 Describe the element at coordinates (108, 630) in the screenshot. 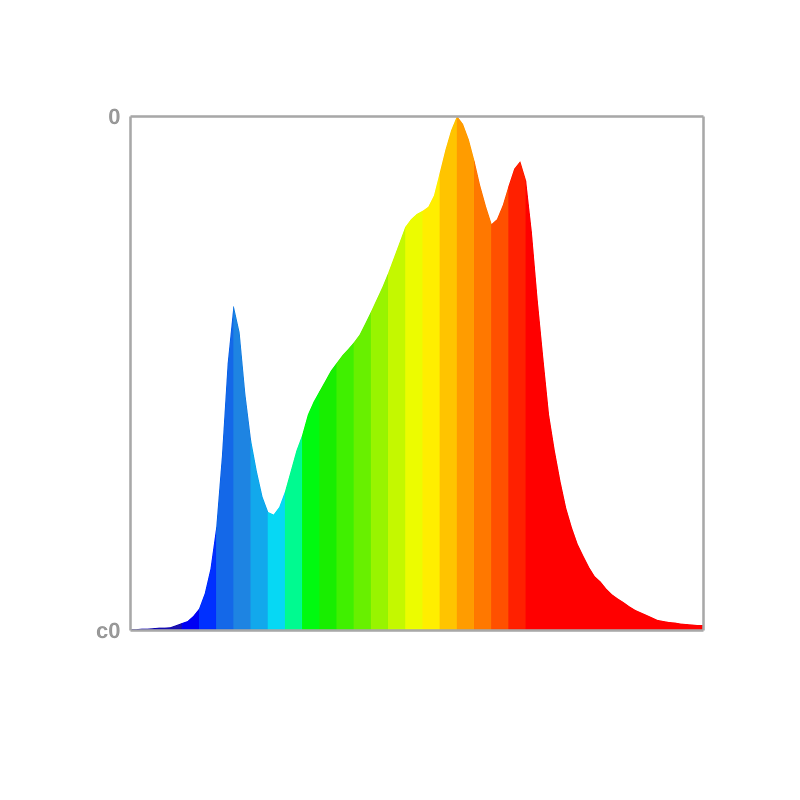

I see `text: c0` at that location.